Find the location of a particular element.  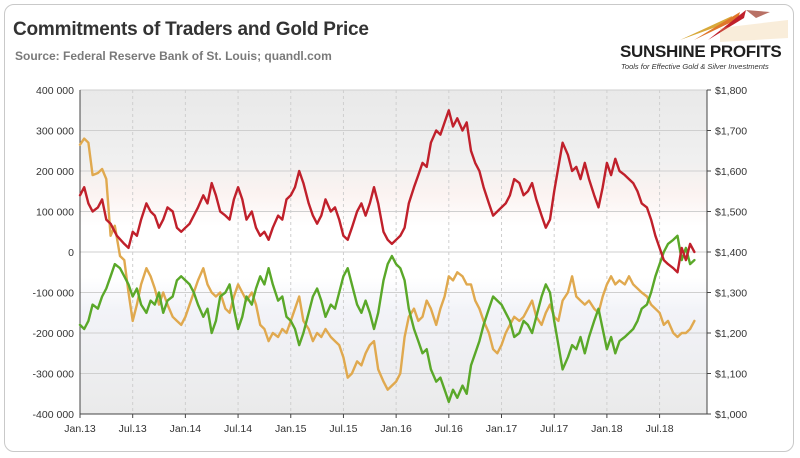

right-tick-label: $1,400 is located at coordinates (731, 253).